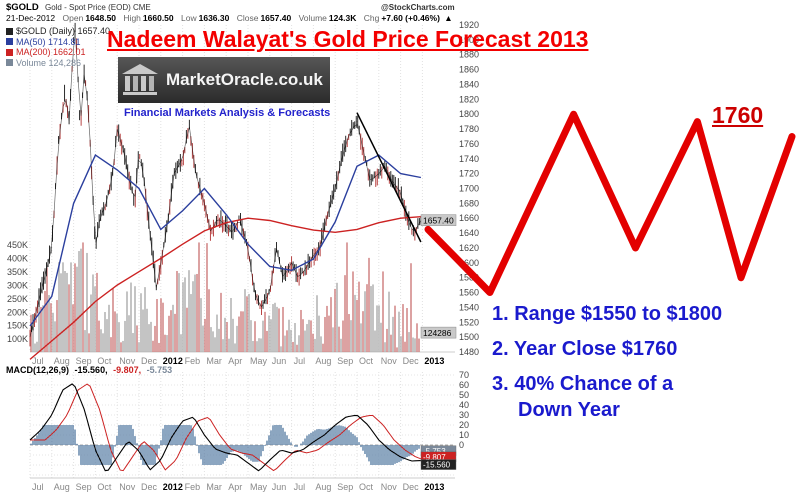  Describe the element at coordinates (469, 278) in the screenshot. I see `svg-text: 1580` at that location.